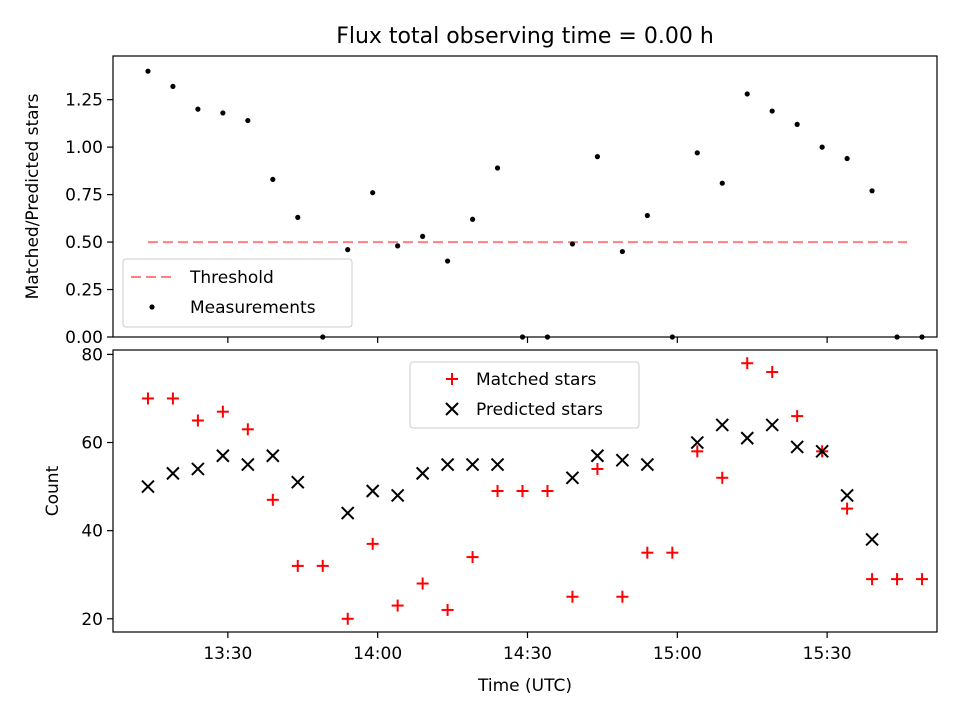 The image size is (960, 720). What do you see at coordinates (237, 293) in the screenshot?
I see `top-legend-box` at bounding box center [237, 293].